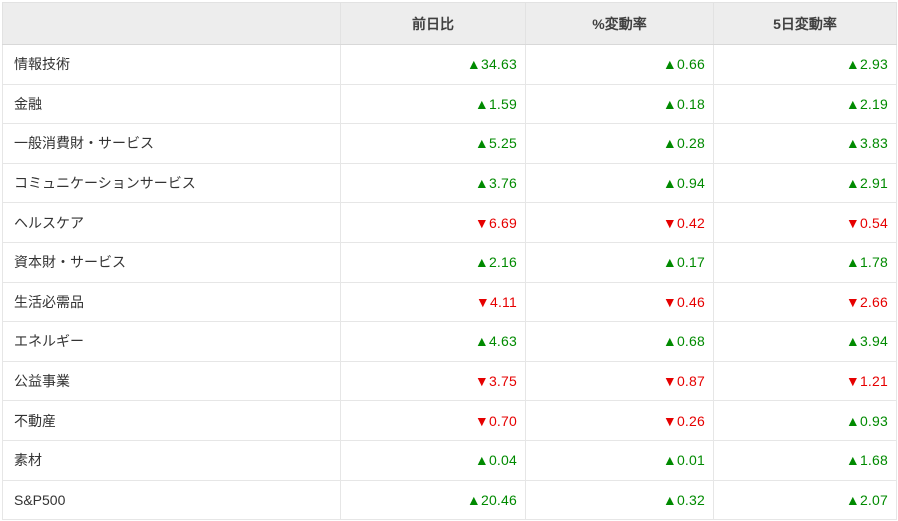 The width and height of the screenshot is (898, 521). Describe the element at coordinates (805, 143) in the screenshot. I see `change-value: ▲3.83` at that location.